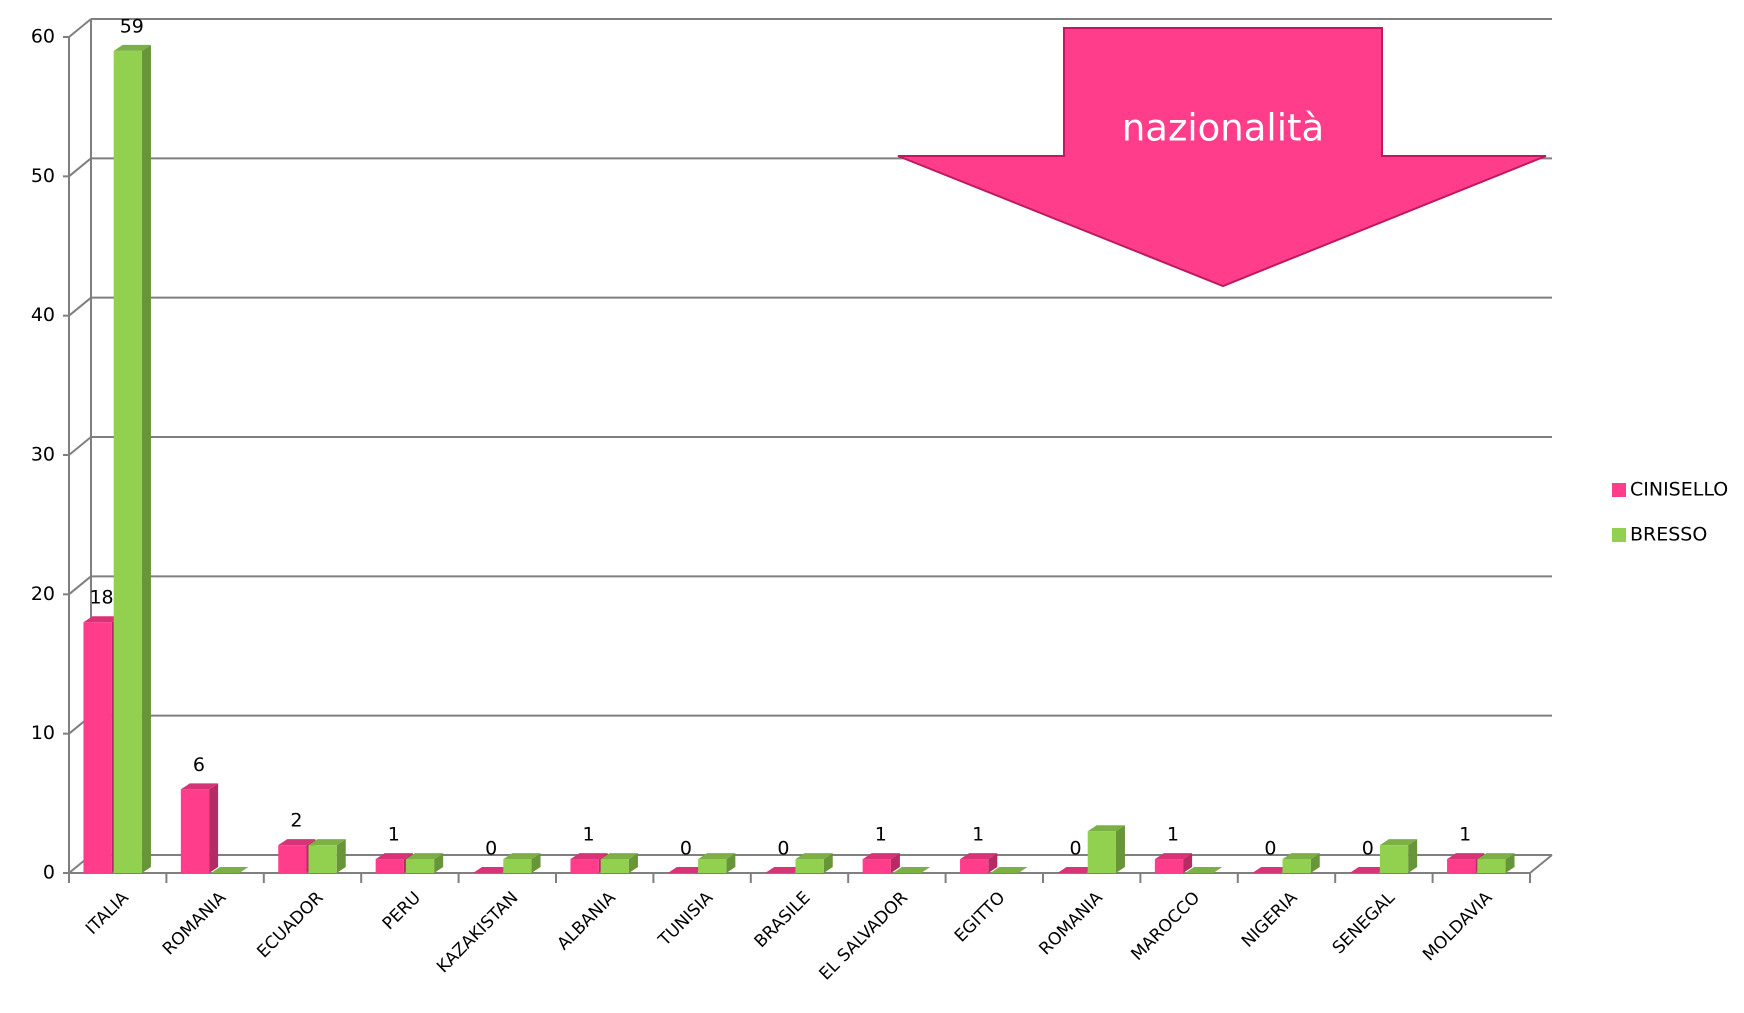 The image size is (1744, 1013). What do you see at coordinates (290, 925) in the screenshot?
I see `x-tick-label: ECUADOR` at bounding box center [290, 925].